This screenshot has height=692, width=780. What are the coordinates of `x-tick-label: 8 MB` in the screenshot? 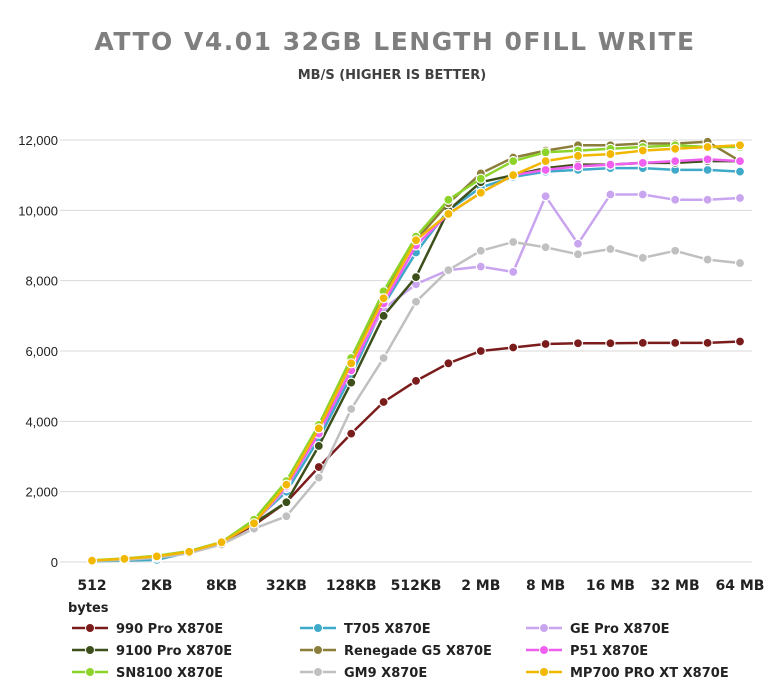 It's located at (545, 586).